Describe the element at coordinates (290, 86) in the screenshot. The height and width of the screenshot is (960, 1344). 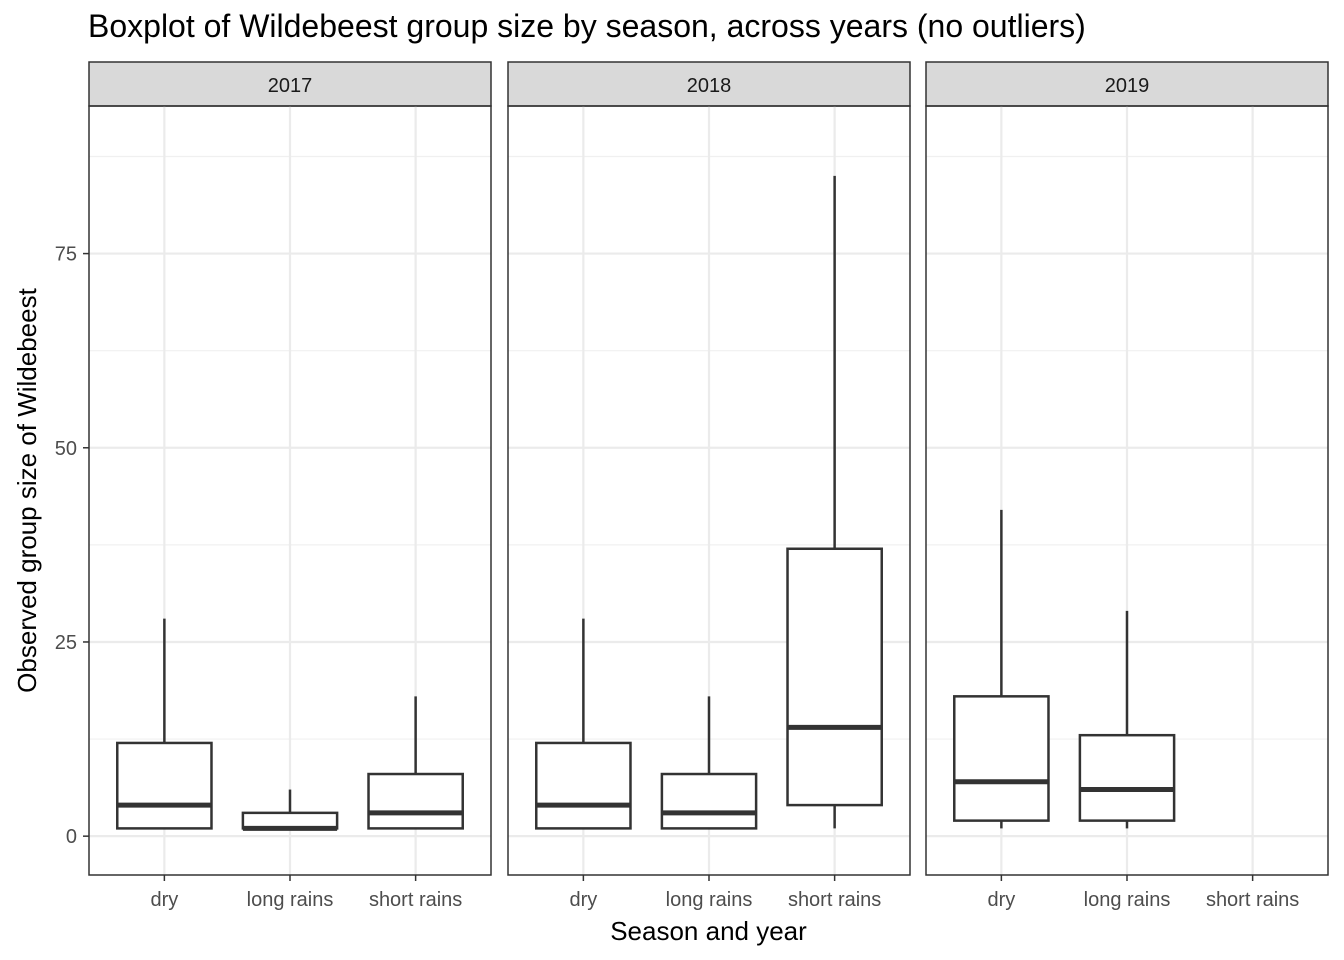
I see `facet-label: 2017` at that location.